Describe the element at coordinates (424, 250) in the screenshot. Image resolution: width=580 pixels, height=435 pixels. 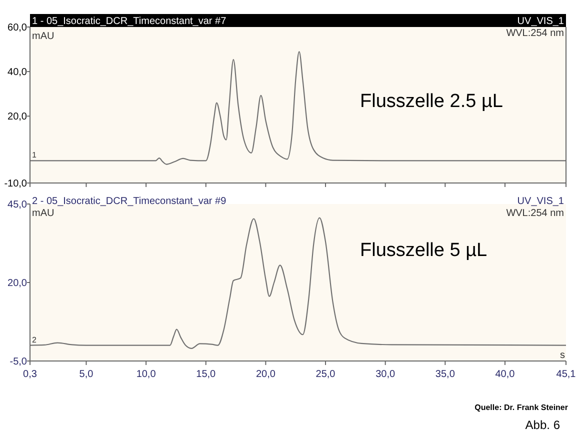
I see `annotation: Flusszelle 5 µL` at that location.